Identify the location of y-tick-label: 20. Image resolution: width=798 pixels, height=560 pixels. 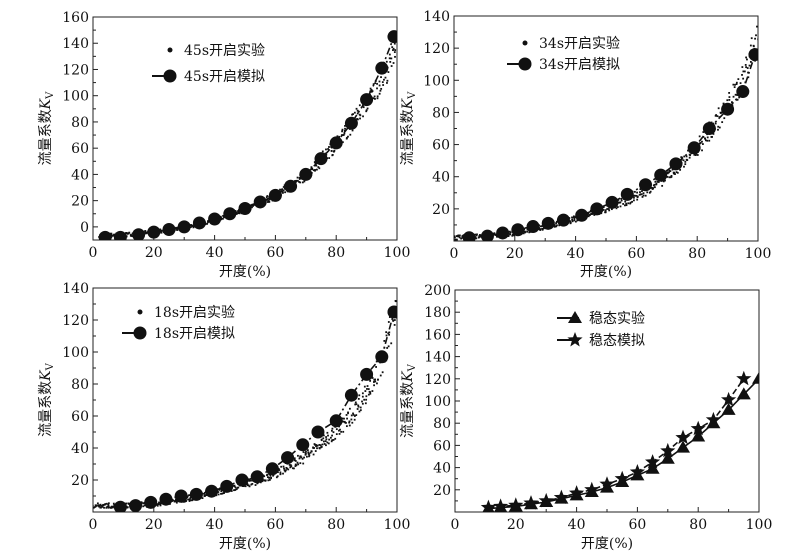
(442, 491).